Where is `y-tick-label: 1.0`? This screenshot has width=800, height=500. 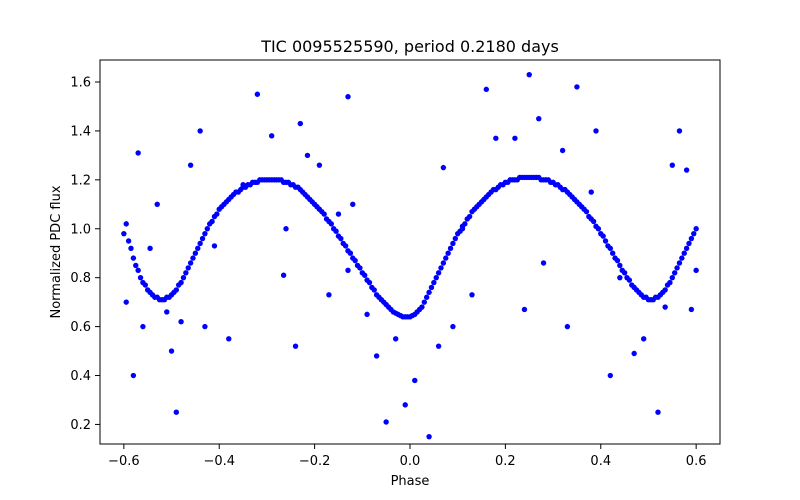 y-tick-label: 1.0 is located at coordinates (80, 229).